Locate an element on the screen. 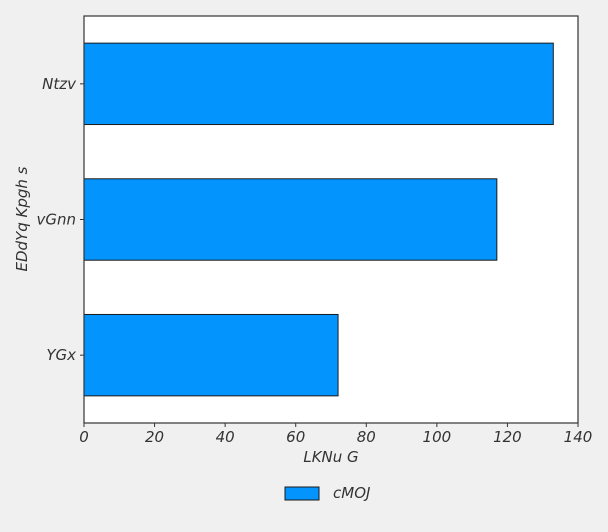 The width and height of the screenshot is (608, 532). y-tick-labels: Ntzv vGnn YGx is located at coordinates (60, 219).